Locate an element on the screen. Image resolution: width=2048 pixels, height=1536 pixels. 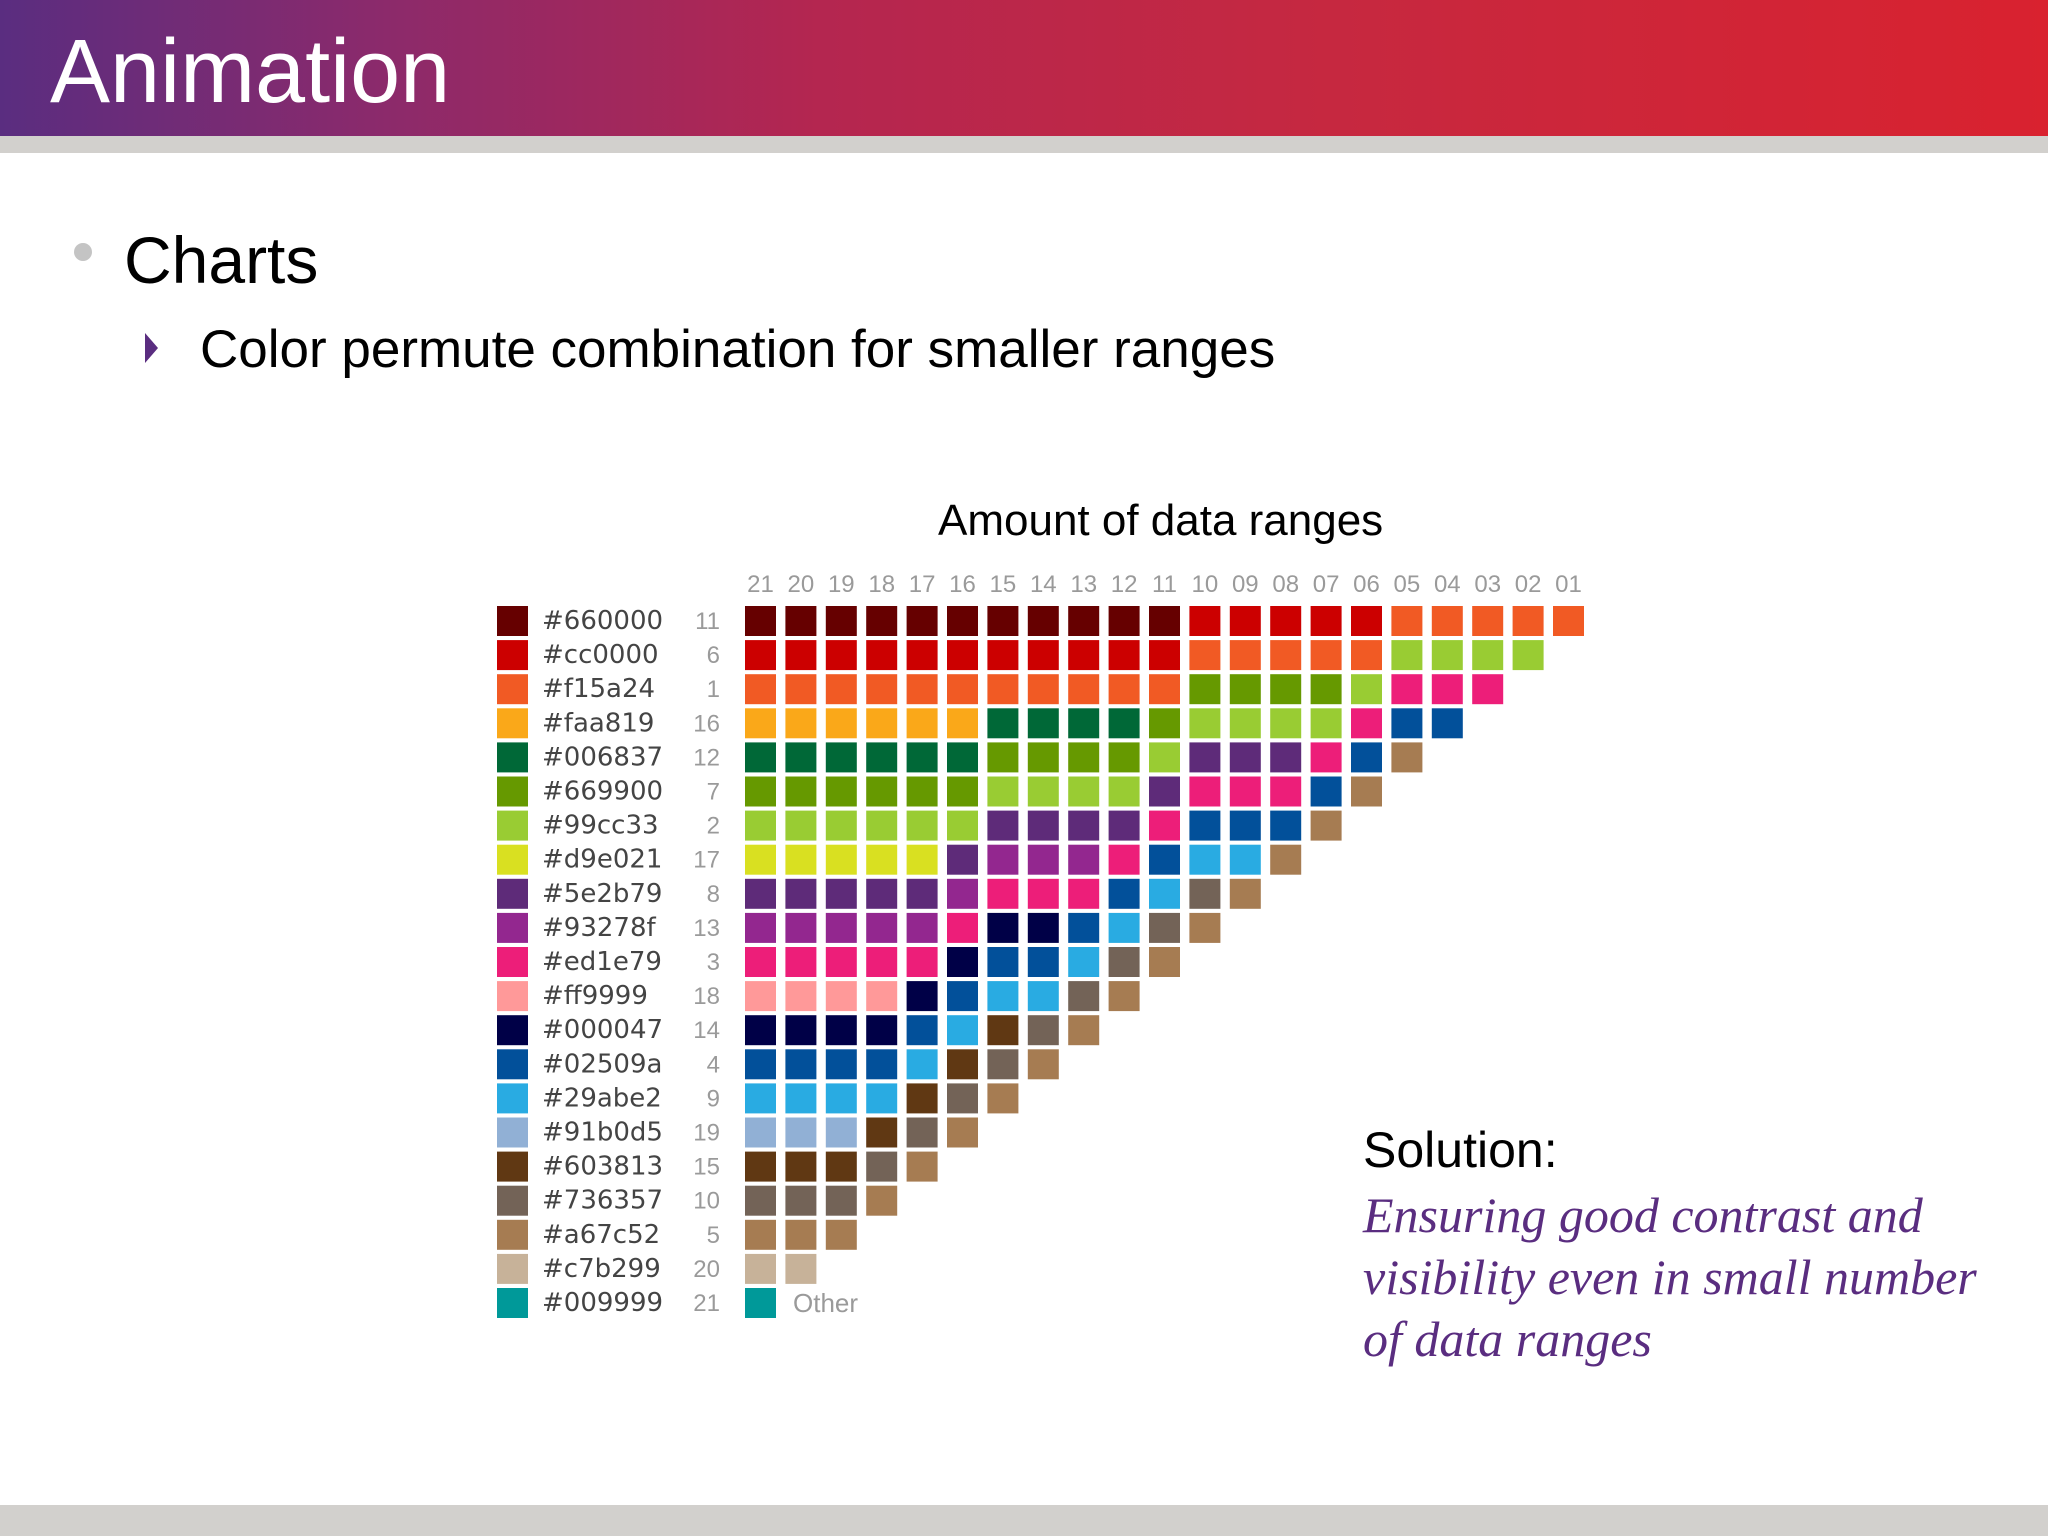
legend-order-number: 4 is located at coordinates (713, 1064).